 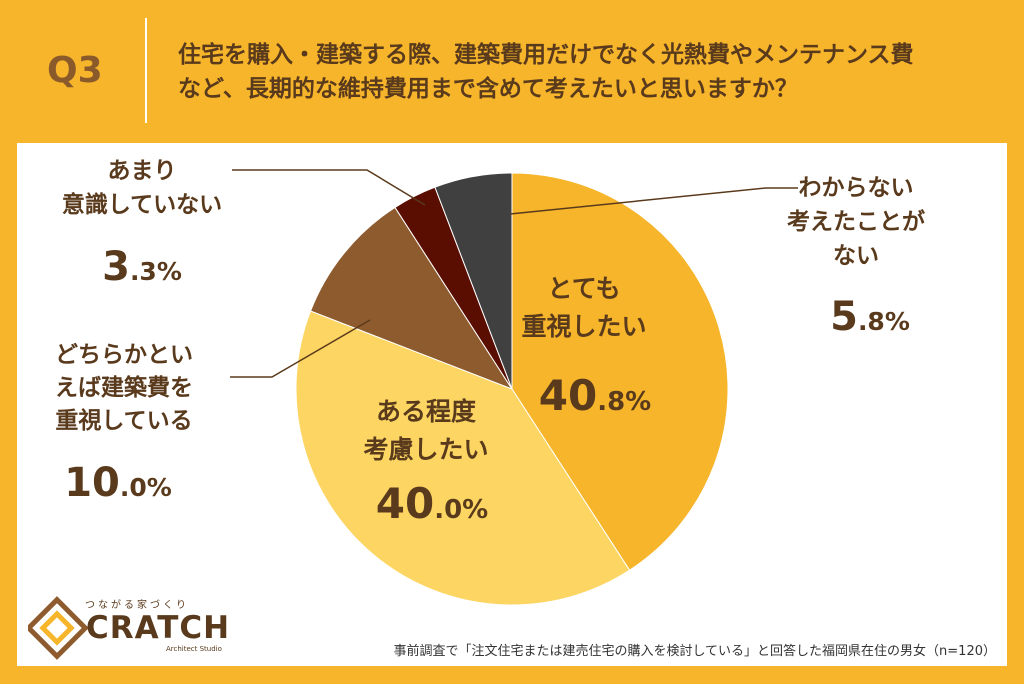 What do you see at coordinates (123, 421) in the screenshot?
I see `slice-label-prioritize-construction-cost: 重視している` at bounding box center [123, 421].